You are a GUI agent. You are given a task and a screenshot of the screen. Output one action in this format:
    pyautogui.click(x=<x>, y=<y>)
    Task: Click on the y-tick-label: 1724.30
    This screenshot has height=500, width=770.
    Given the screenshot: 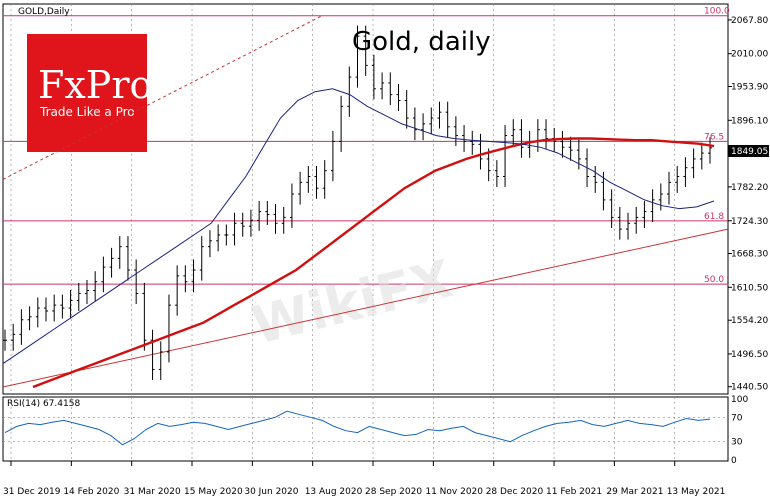 What is the action you would take?
    pyautogui.click(x=749, y=222)
    